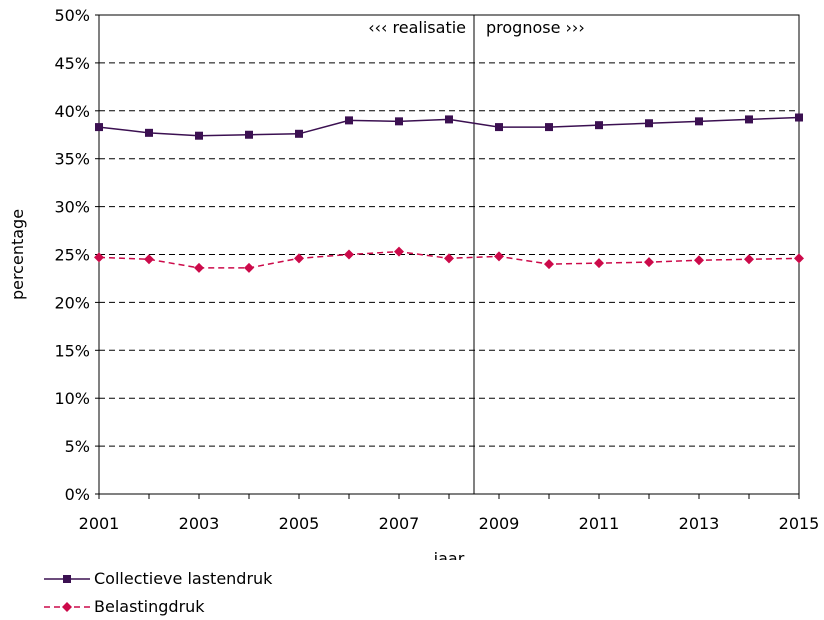 The width and height of the screenshot is (824, 620). What do you see at coordinates (72, 207) in the screenshot?
I see `y-tick-label: 30%` at bounding box center [72, 207].